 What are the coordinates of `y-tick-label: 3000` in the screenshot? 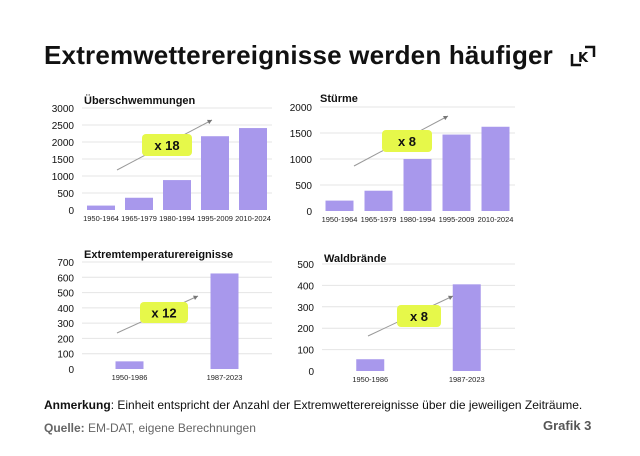 It's located at (63, 109).